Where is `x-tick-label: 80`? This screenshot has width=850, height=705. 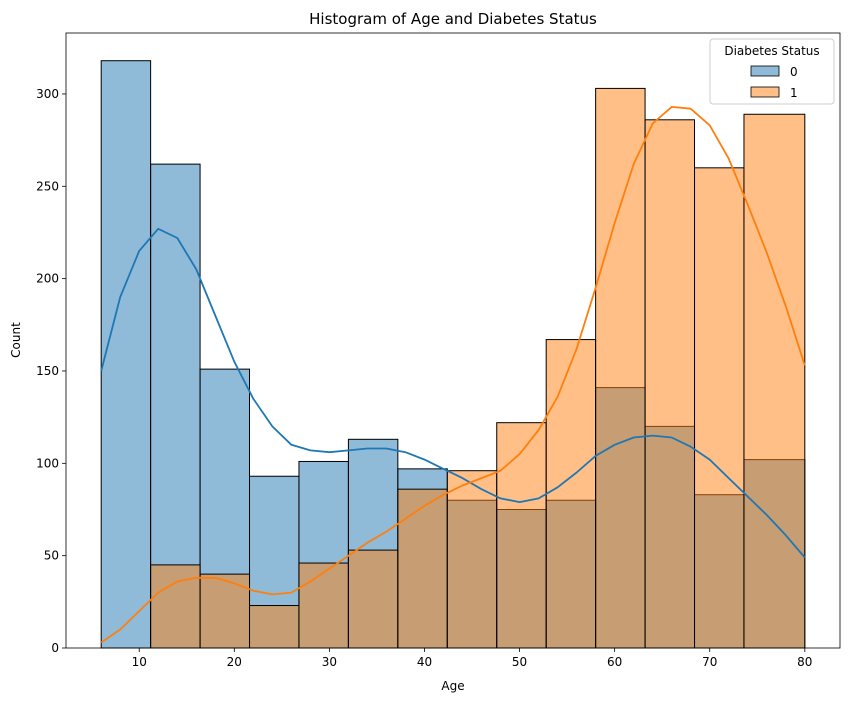
x-tick-label: 80 is located at coordinates (804, 662).